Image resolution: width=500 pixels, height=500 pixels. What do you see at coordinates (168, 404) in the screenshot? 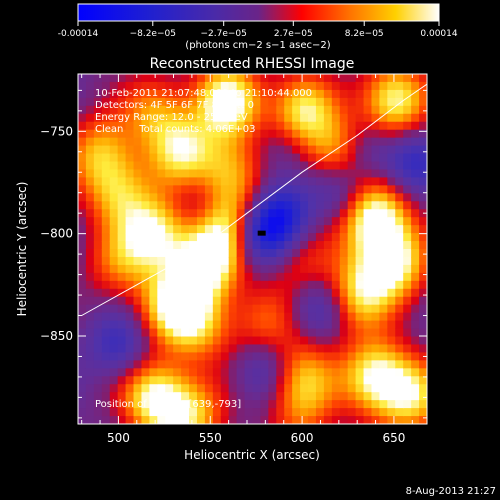
I see `annotation-peak: Position of Peak = [639,-793]` at bounding box center [168, 404].